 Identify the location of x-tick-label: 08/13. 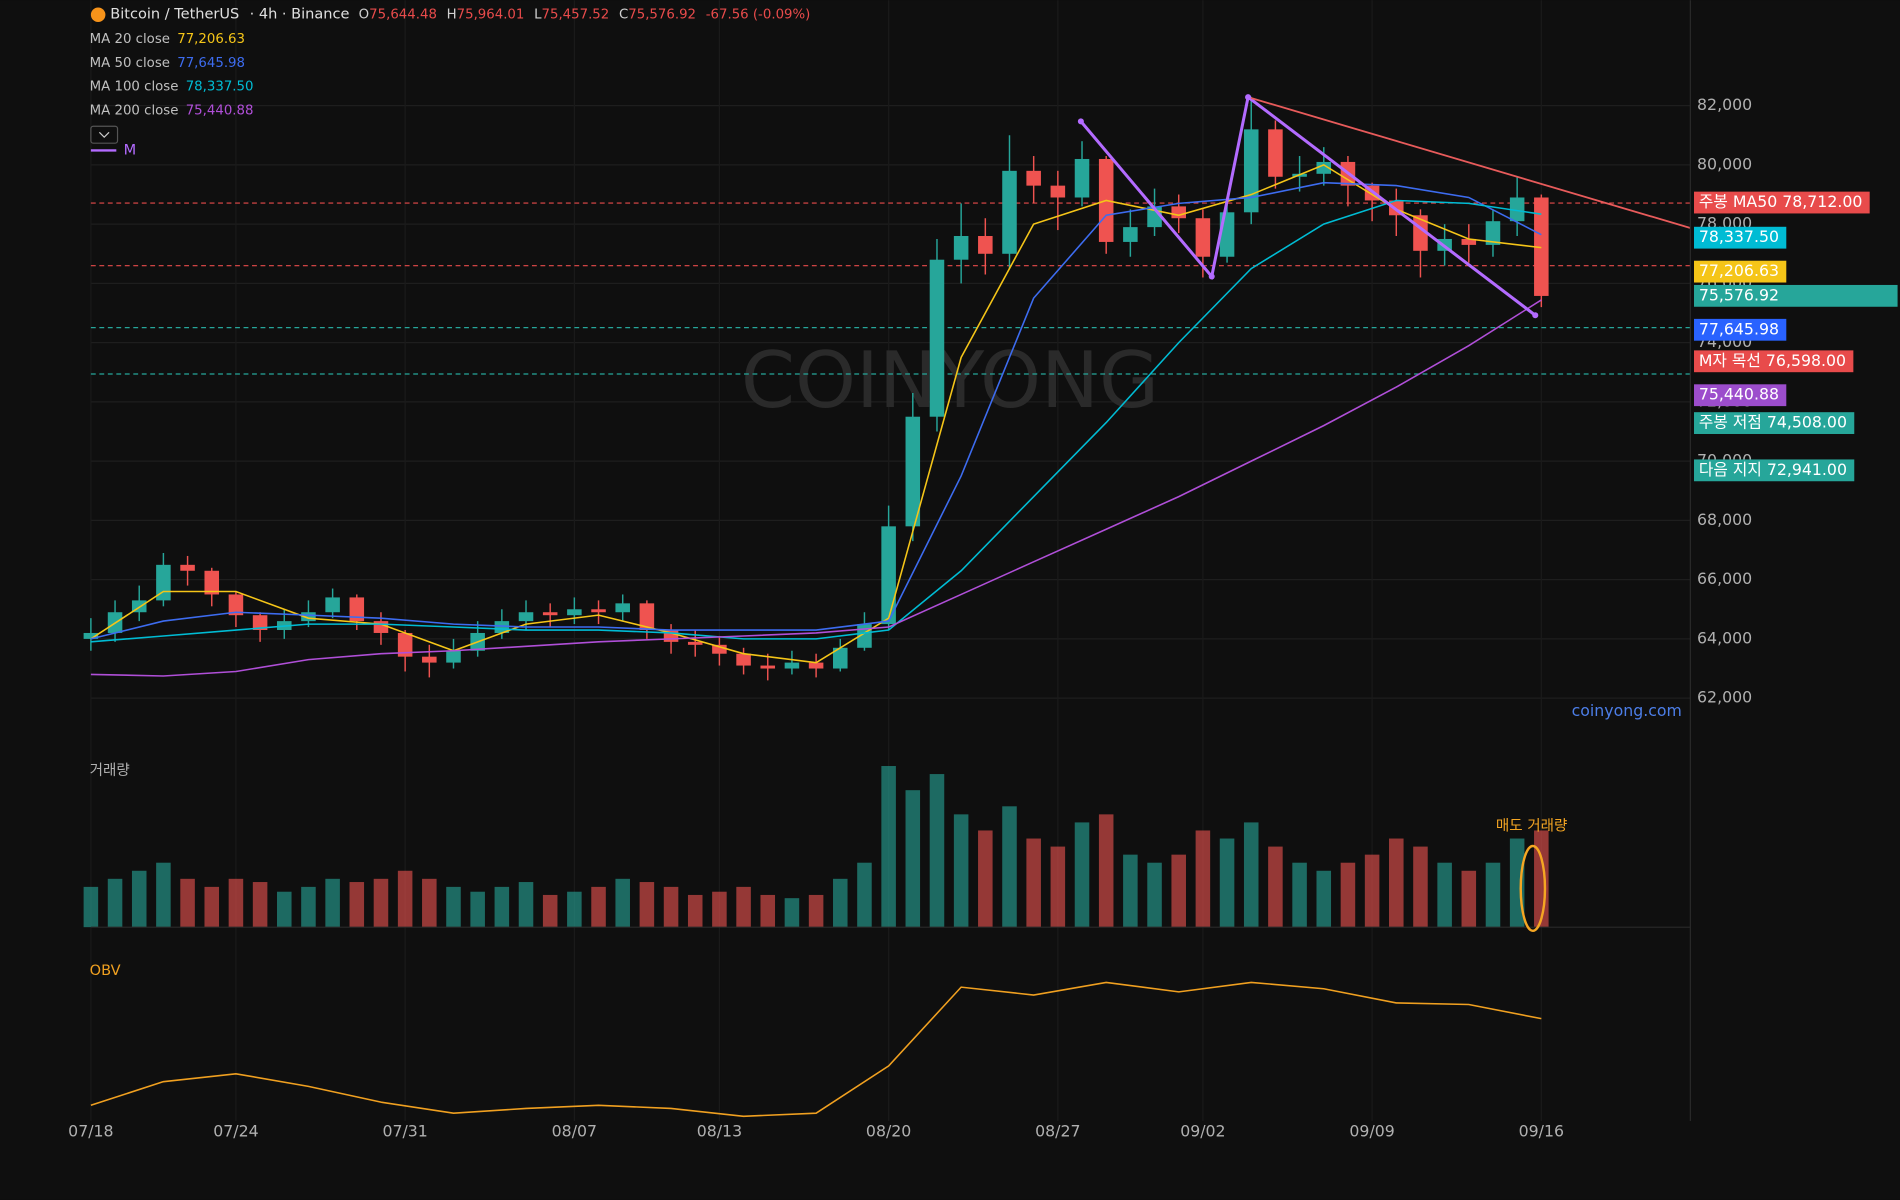
(719, 1130).